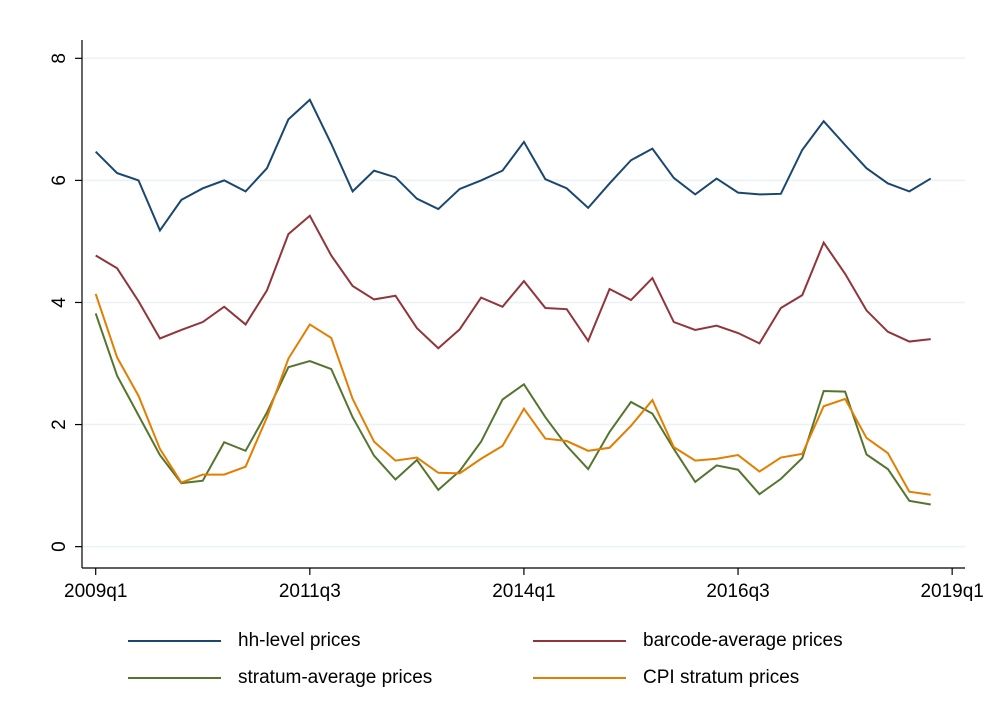 This screenshot has width=992, height=726. Describe the element at coordinates (737, 591) in the screenshot. I see `x-tick-label: 2016q3` at that location.